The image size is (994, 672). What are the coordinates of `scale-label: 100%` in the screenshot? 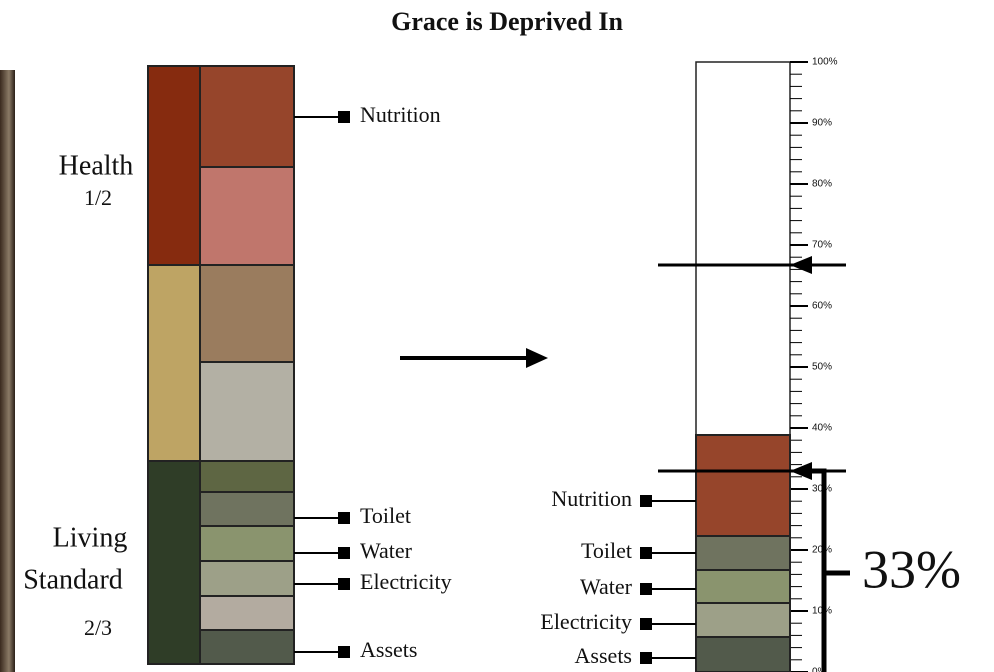 It's located at (825, 62).